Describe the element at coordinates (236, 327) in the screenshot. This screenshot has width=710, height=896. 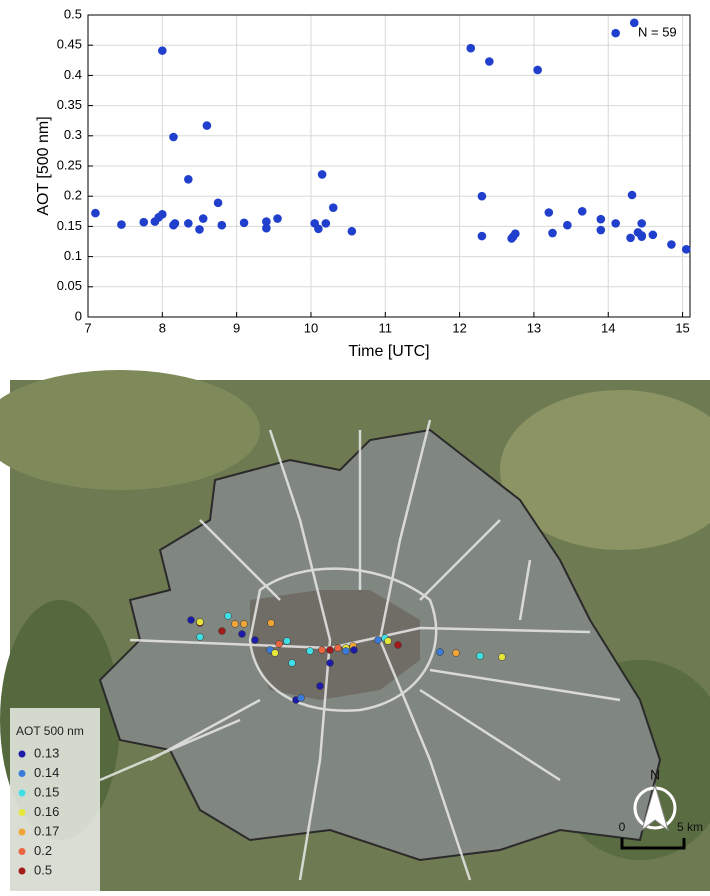
I see `x-tick-label: 9` at that location.